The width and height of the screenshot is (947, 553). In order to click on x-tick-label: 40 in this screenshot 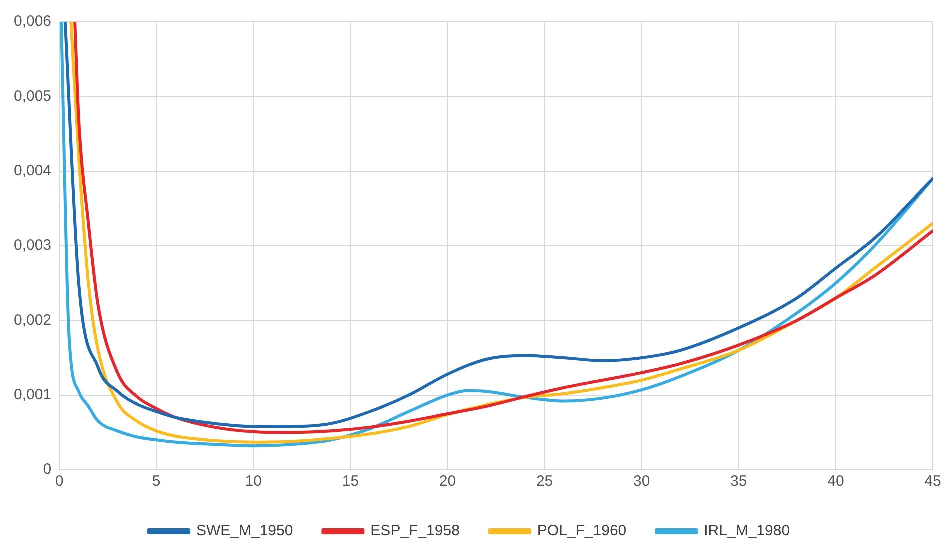, I will do `click(836, 481)`.